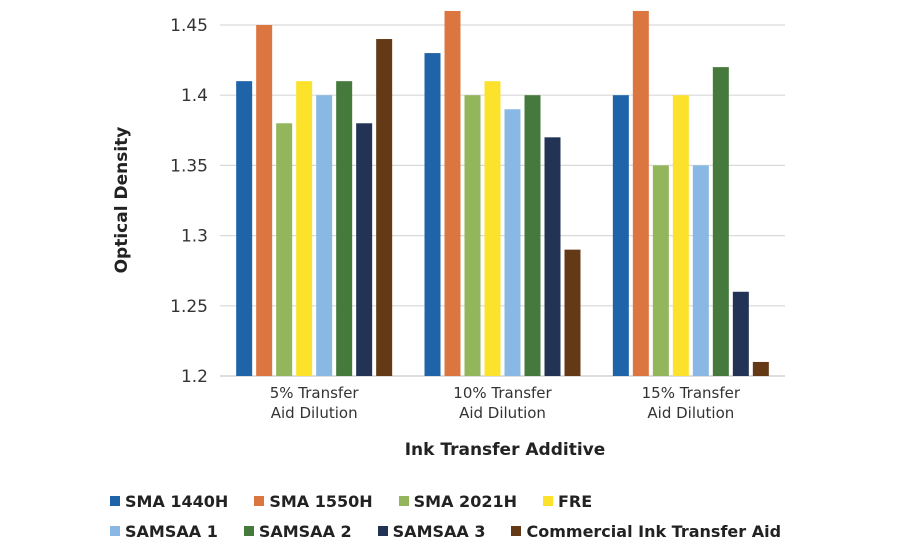 The image size is (900, 550). What do you see at coordinates (654, 531) in the screenshot?
I see `legend-label: Commercial Ink Transfer Aid` at bounding box center [654, 531].